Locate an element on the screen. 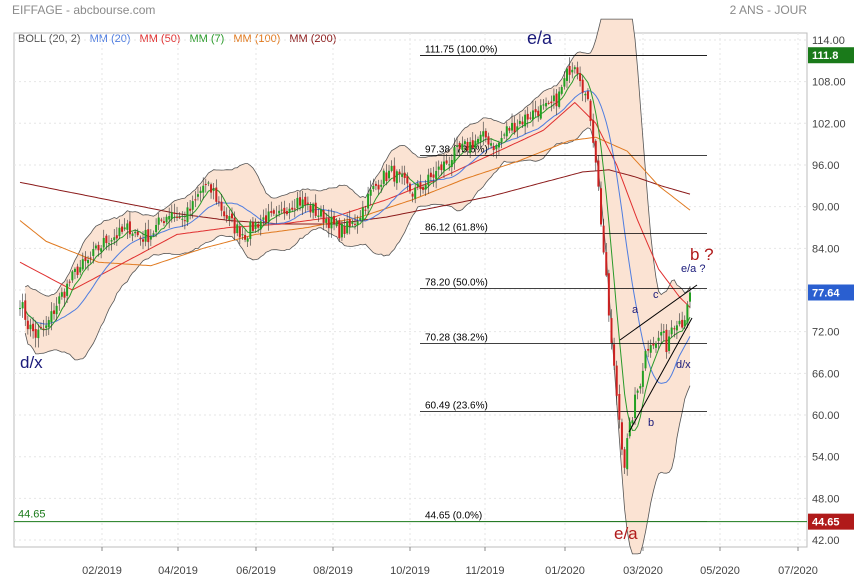 The image size is (855, 580). fib-level-label: 78.20 (50.0%) is located at coordinates (456, 283).